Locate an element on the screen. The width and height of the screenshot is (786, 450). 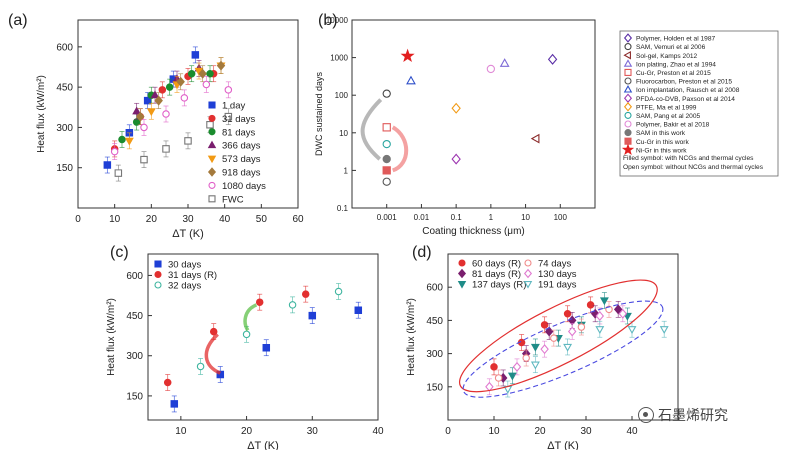
legend-label: SAM in this work is located at coordinates (661, 133).